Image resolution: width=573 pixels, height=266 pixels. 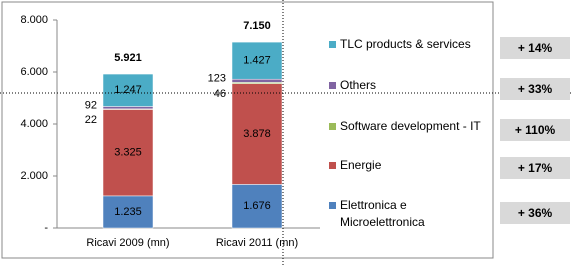 I want to click on value-label: 22, so click(x=91, y=120).